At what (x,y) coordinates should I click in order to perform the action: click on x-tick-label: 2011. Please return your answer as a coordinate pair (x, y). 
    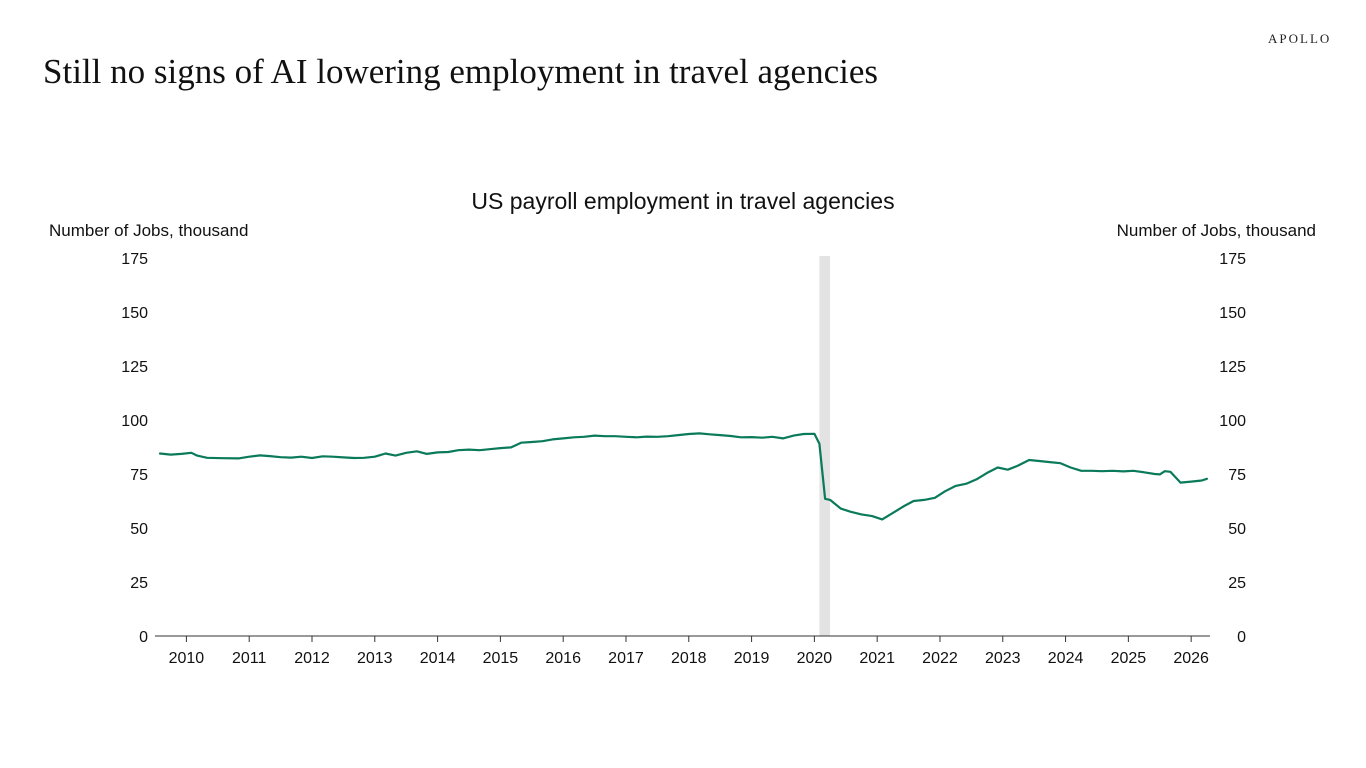
    Looking at the image, I should click on (249, 658).